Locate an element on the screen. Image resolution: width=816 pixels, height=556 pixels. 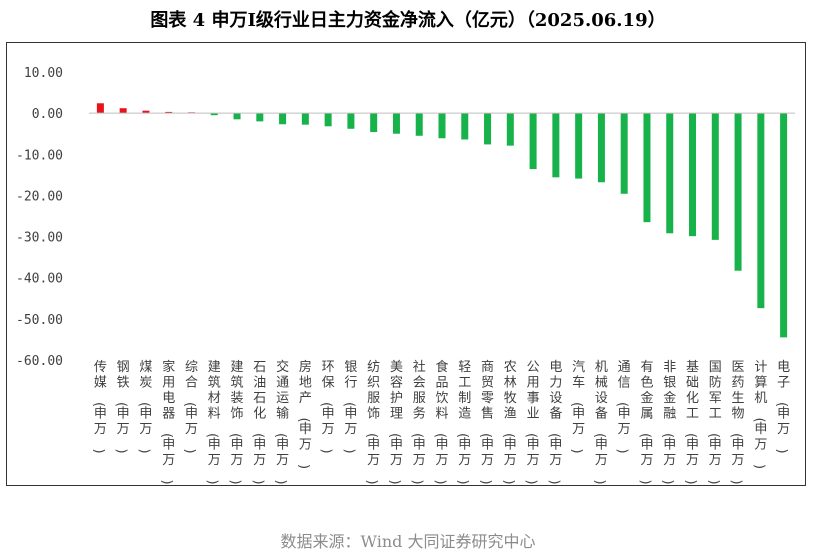
category-label: 机械设备(申万) is located at coordinates (600, 422).